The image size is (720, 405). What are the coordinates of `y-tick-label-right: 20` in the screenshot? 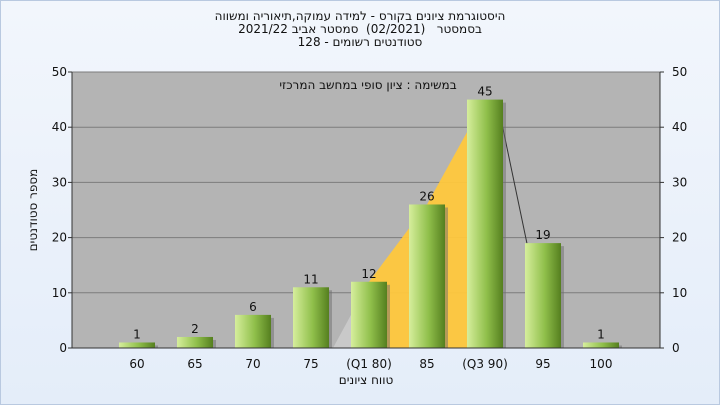 It's located at (679, 238).